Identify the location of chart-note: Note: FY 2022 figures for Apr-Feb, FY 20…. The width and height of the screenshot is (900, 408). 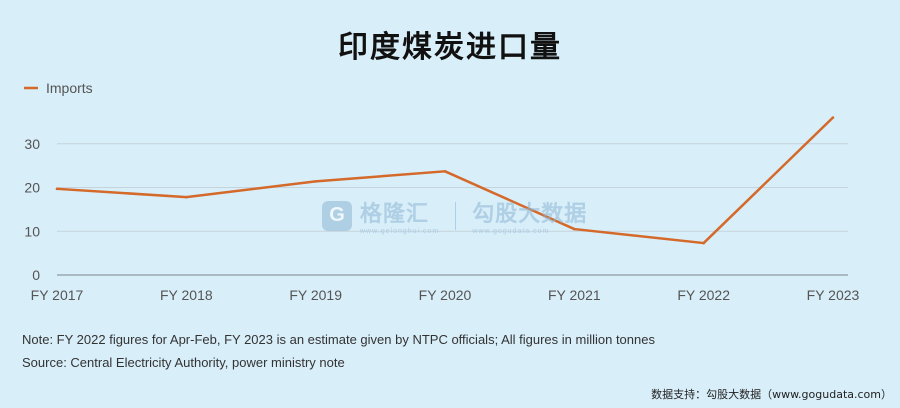
(338, 339).